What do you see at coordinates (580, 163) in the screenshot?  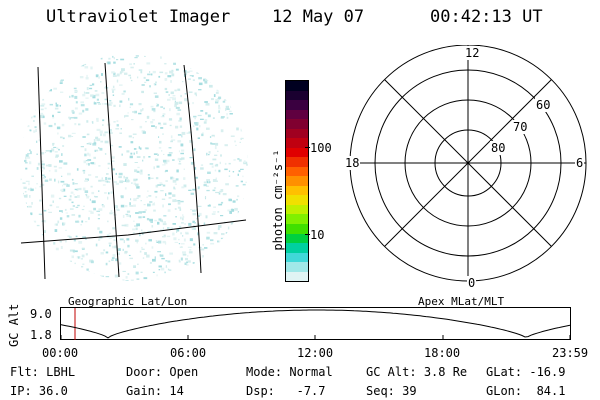 I see `mlt-label-6: 6` at bounding box center [580, 163].